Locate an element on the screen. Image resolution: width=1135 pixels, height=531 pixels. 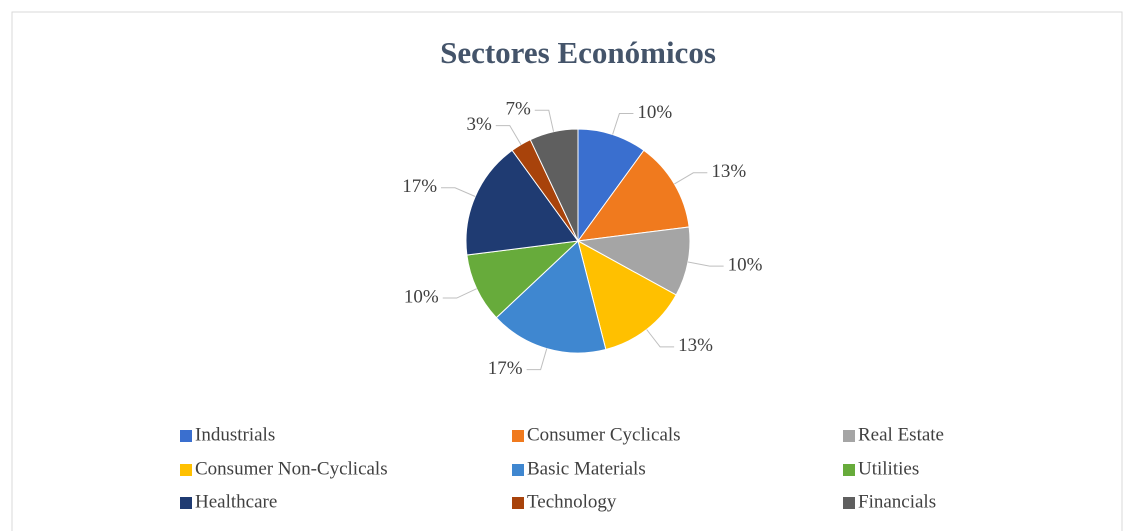
legend-label: Real Estate is located at coordinates (901, 434).